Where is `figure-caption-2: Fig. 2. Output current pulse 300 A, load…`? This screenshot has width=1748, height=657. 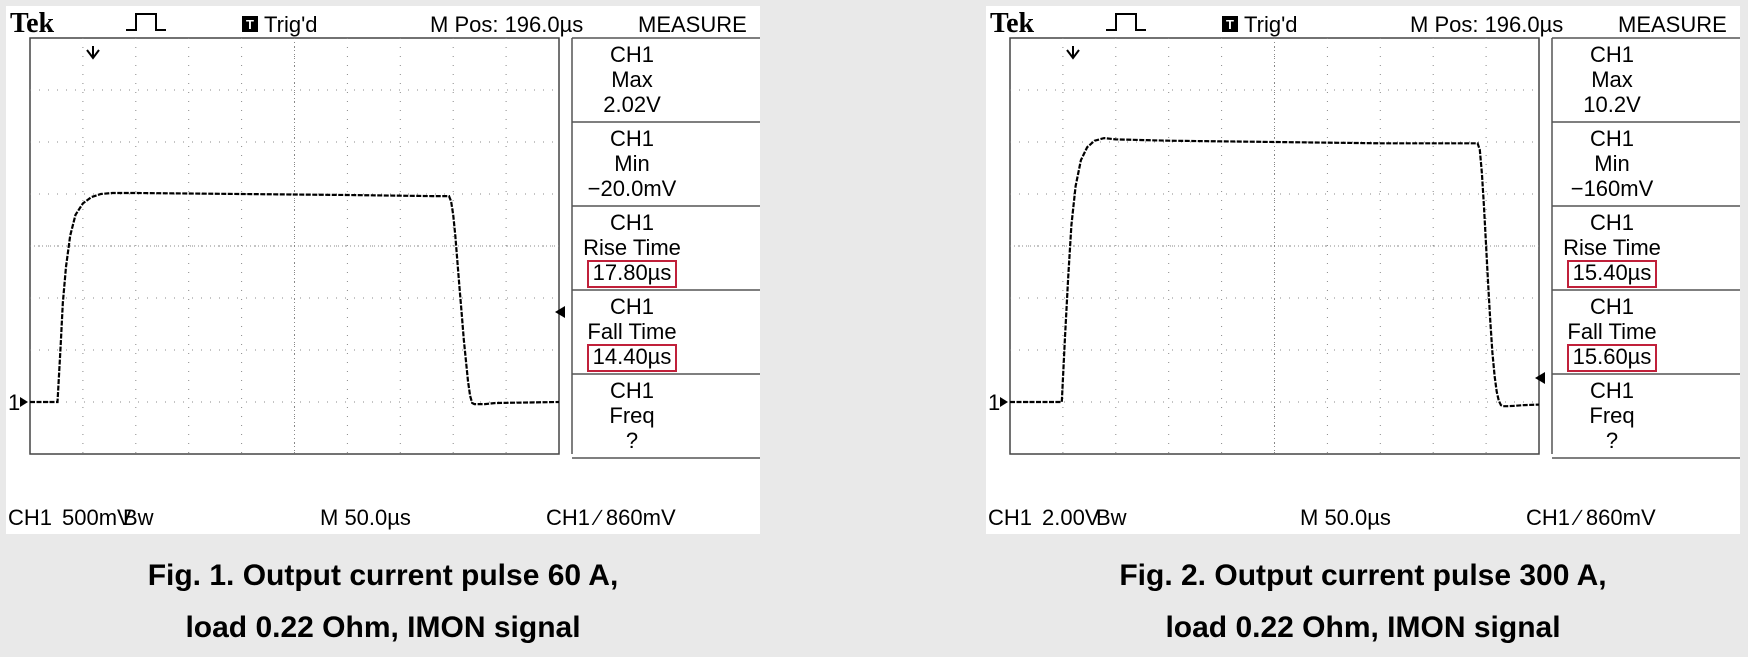 figure-caption-2: Fig. 2. Output current pulse 300 A, load… is located at coordinates (1363, 602).